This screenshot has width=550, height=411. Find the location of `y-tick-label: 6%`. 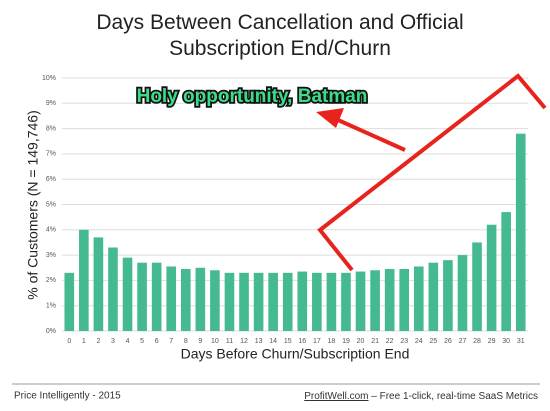

y-tick-label: 6% is located at coordinates (51, 179).